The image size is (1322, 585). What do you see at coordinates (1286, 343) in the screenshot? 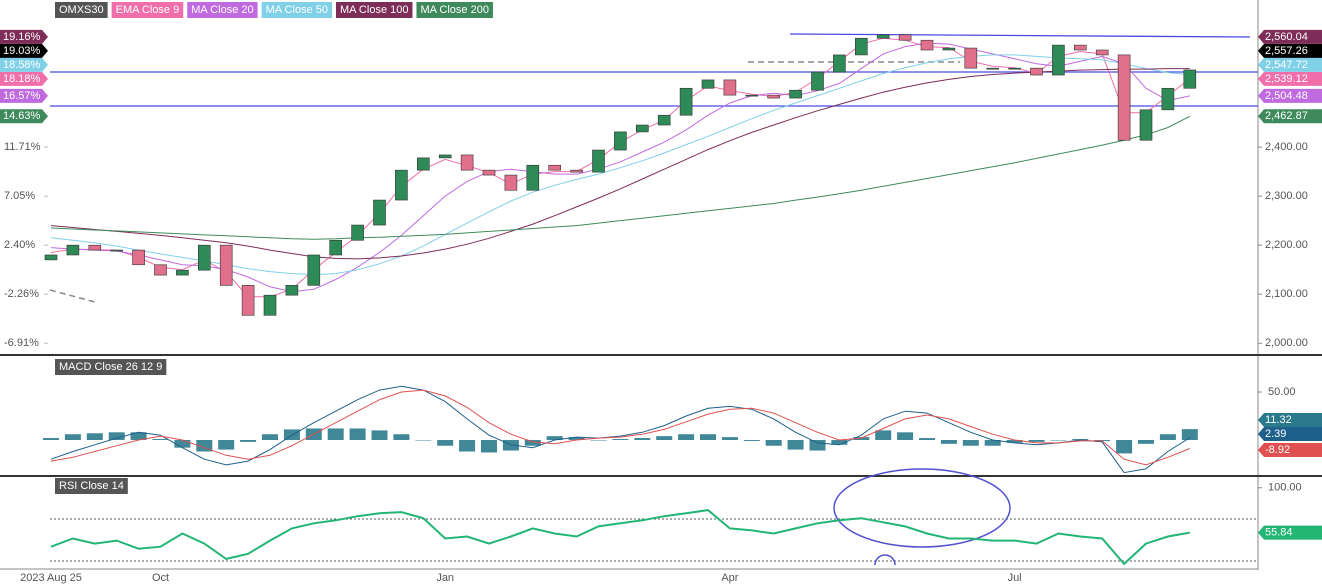
I see `y-tick-label: 2,000.00` at bounding box center [1286, 343].